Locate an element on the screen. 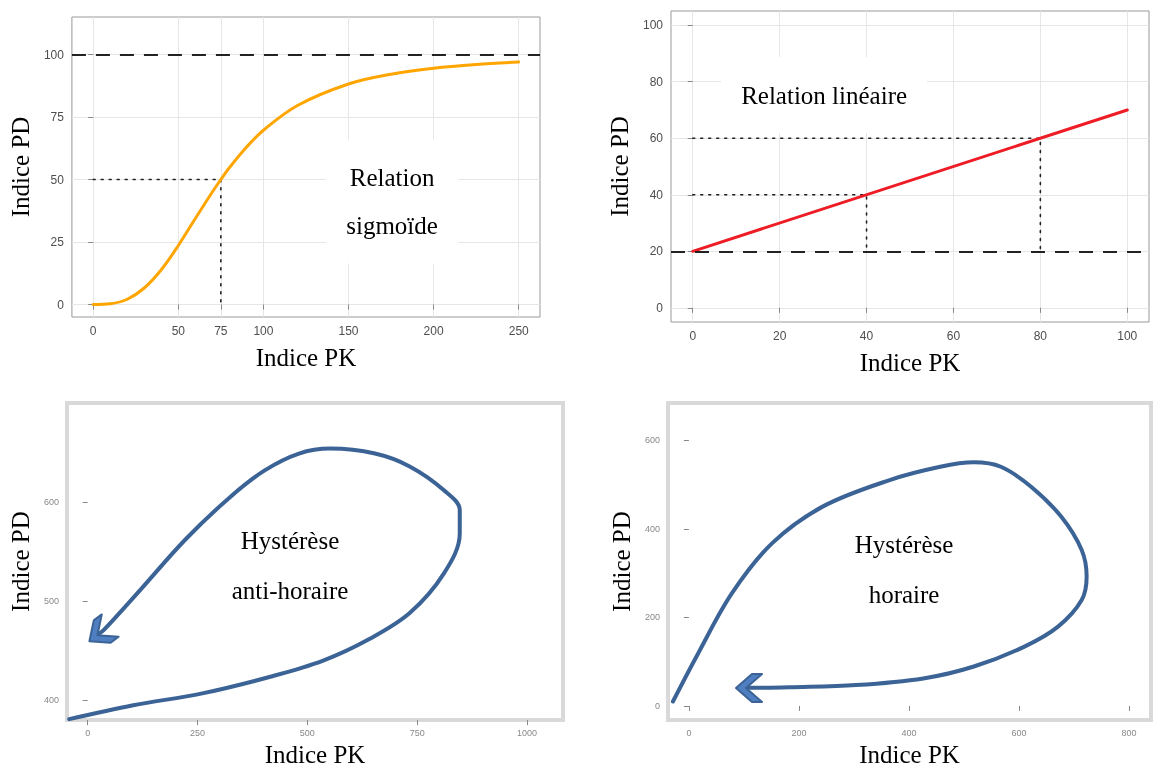  x-tick-label: 60 is located at coordinates (953, 336).